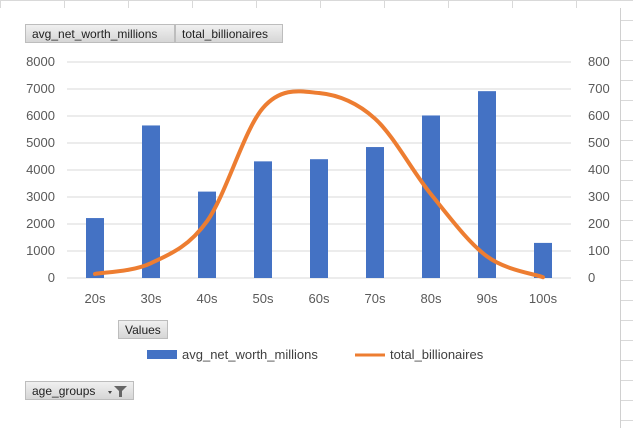 Image resolution: width=633 pixels, height=428 pixels. Describe the element at coordinates (95, 298) in the screenshot. I see `x-tick-label: 20s` at that location.